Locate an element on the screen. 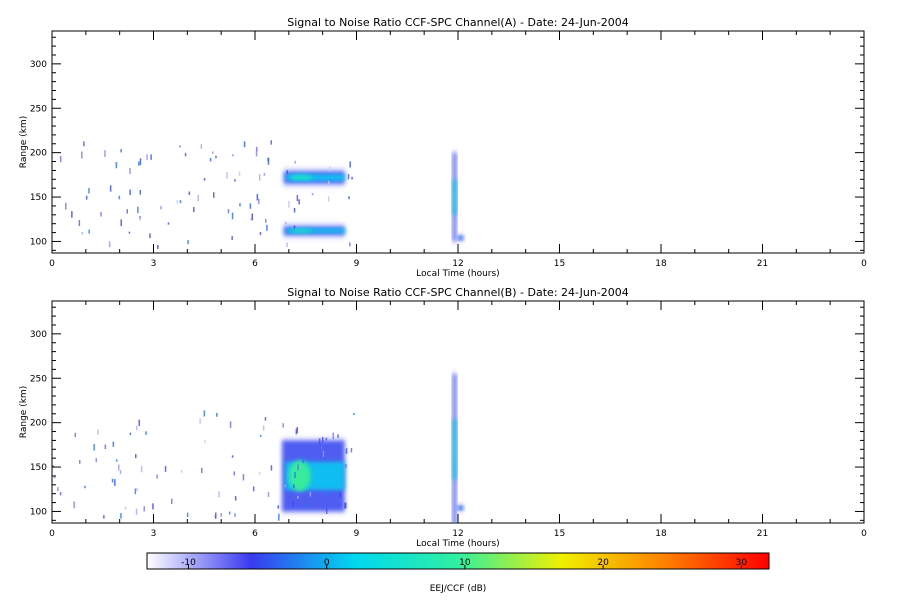  x-tick-label: 6 is located at coordinates (255, 534).